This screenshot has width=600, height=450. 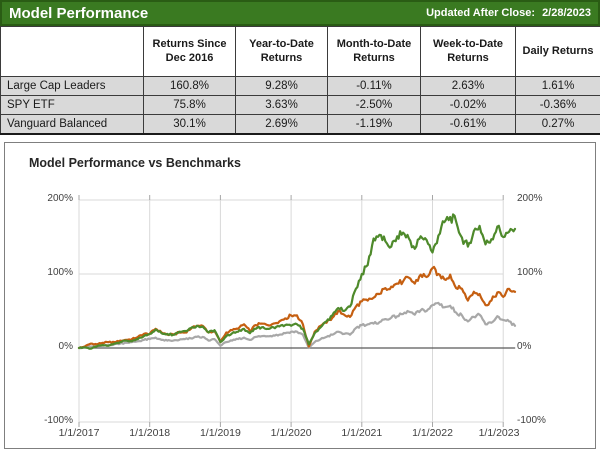 What do you see at coordinates (557, 86) in the screenshot?
I see `cell-value: 1.61%` at bounding box center [557, 86].